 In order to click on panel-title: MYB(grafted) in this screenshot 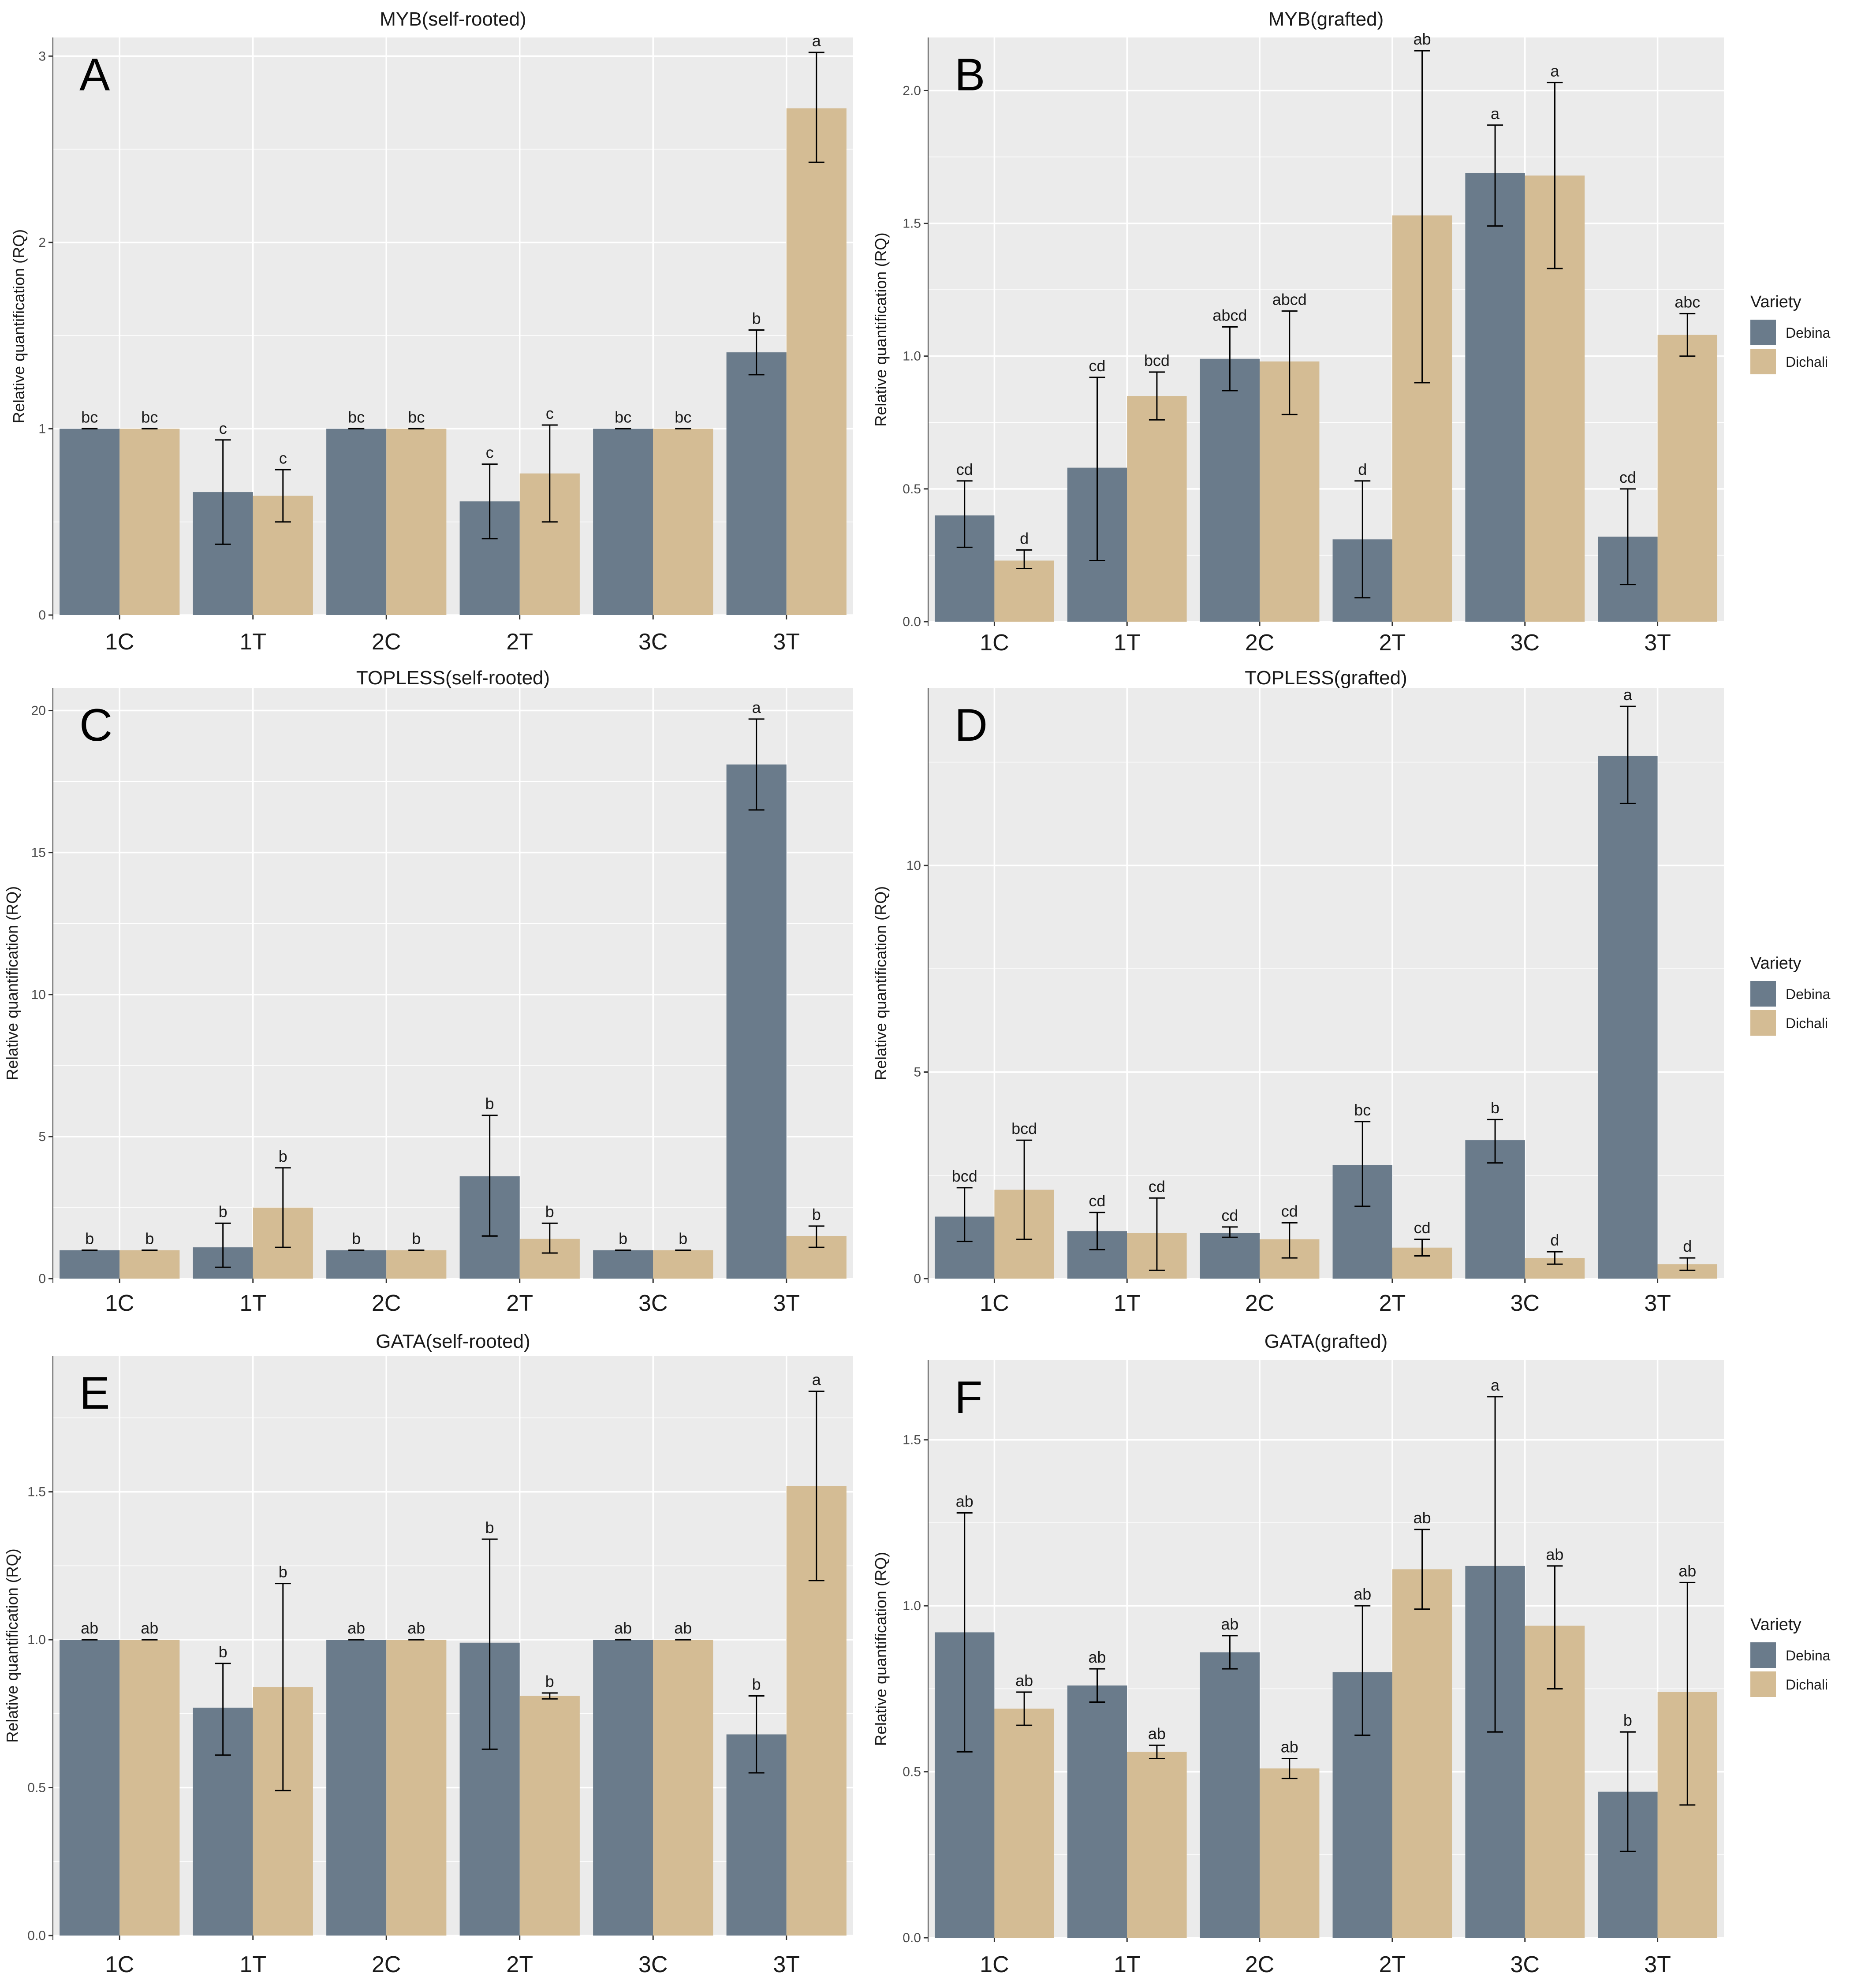, I will do `click(1326, 19)`.